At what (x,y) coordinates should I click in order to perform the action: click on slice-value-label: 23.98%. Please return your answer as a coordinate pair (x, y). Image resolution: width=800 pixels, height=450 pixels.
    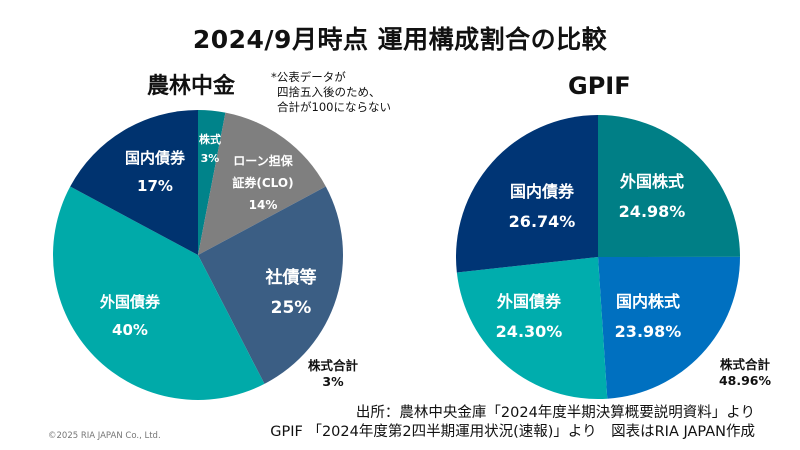
    Looking at the image, I should click on (648, 331).